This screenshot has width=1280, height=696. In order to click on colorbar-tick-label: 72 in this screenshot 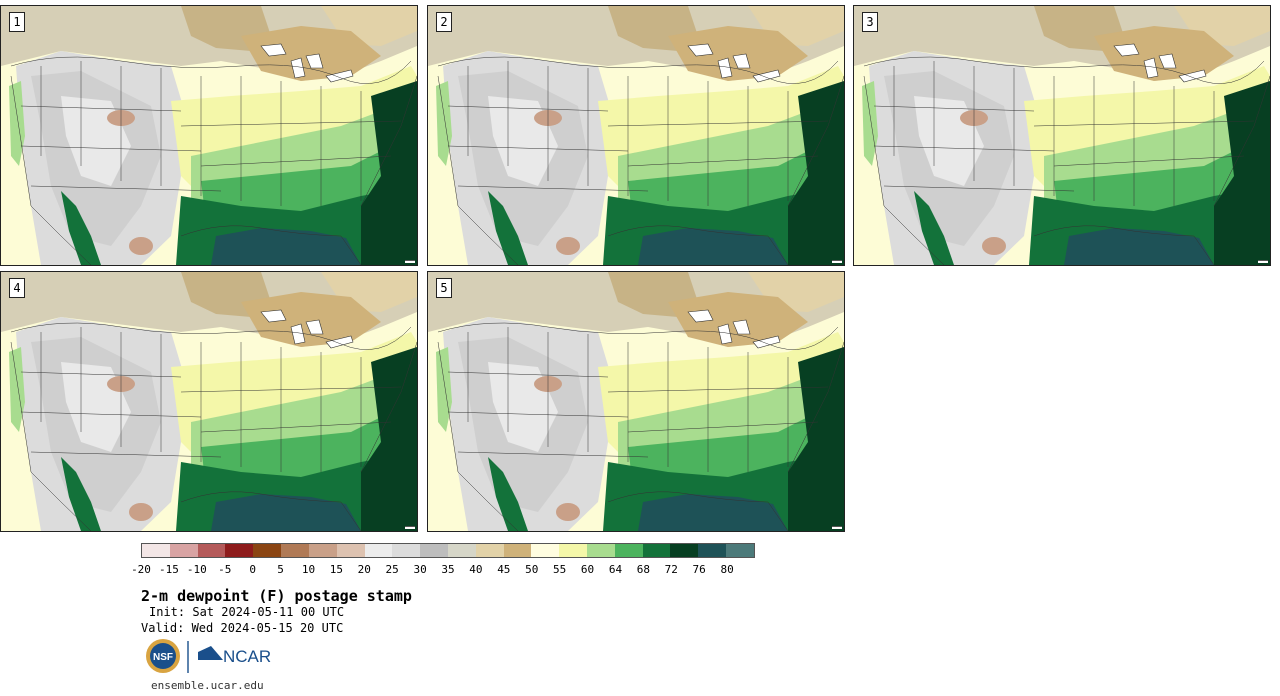, I will do `click(671, 569)`.